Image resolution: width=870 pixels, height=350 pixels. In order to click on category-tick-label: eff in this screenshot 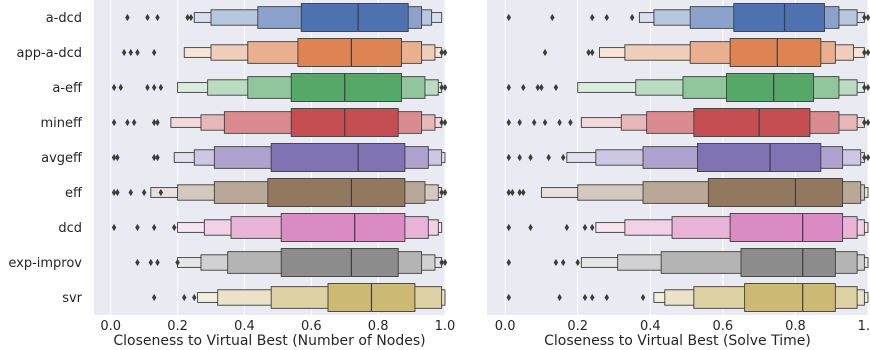, I will do `click(74, 193)`.